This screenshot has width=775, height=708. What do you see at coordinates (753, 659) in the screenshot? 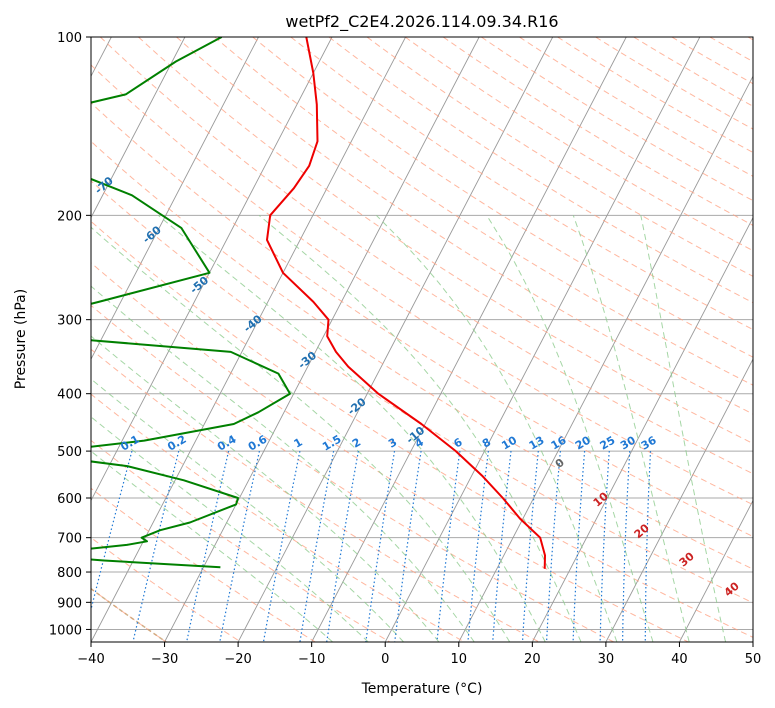
I see `x-tick-label: 50` at bounding box center [753, 659].